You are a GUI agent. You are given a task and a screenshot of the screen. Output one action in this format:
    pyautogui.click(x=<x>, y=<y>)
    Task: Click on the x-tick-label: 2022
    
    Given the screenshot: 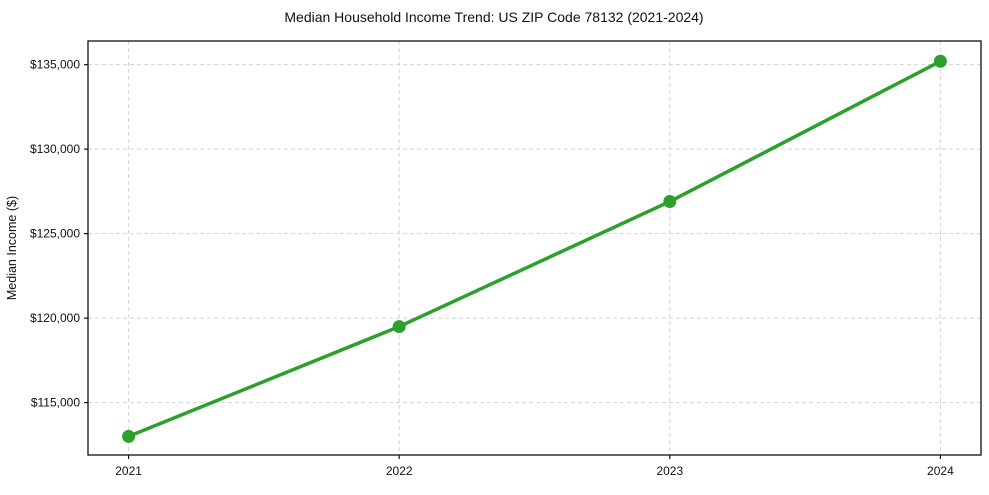 What is the action you would take?
    pyautogui.click(x=399, y=471)
    